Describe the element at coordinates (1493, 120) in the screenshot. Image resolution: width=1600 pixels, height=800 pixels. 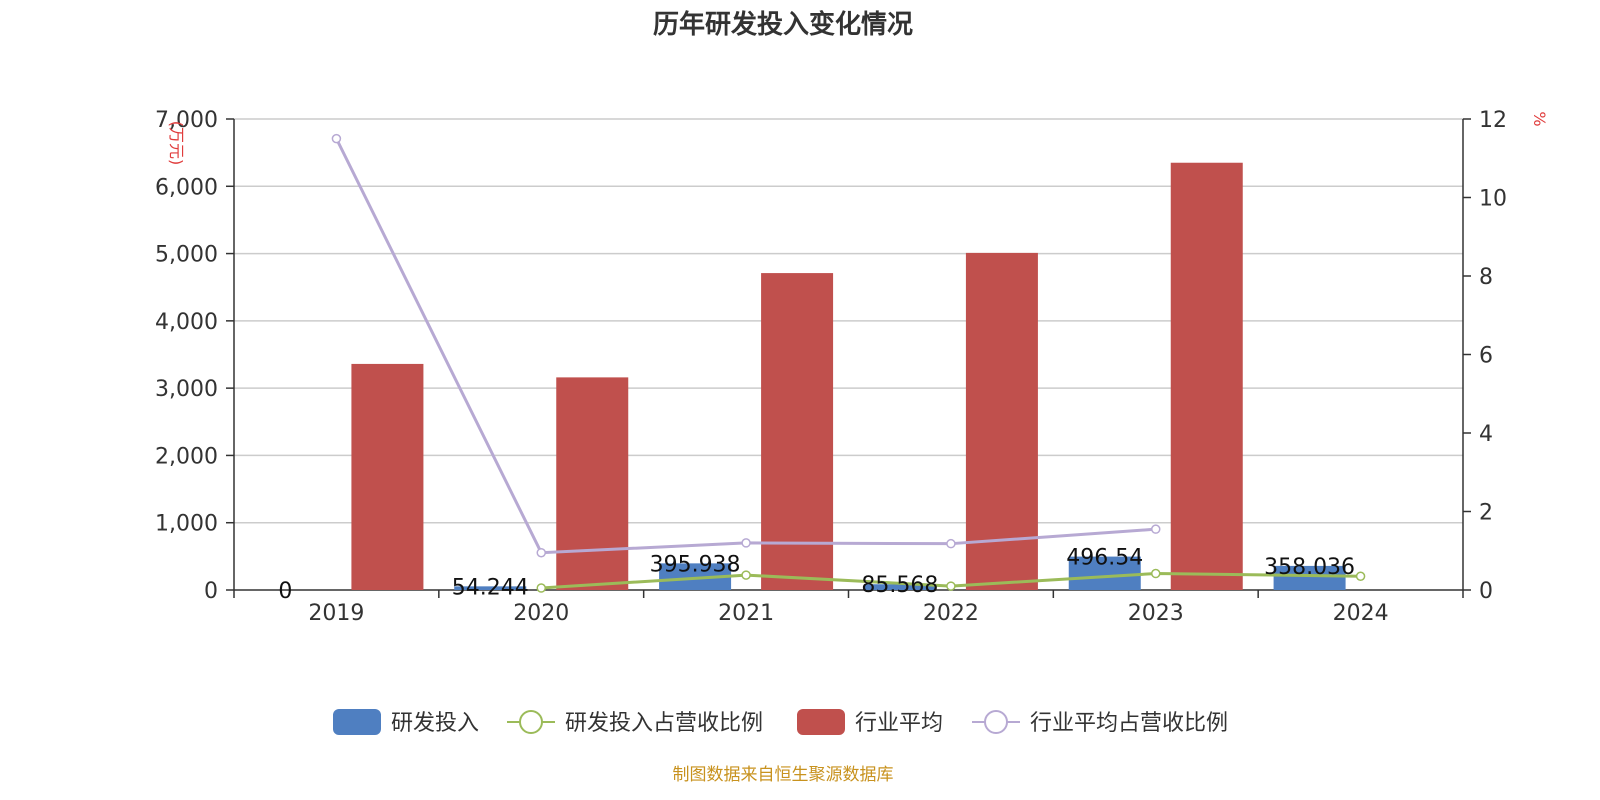
I see `y-right-tick-label: 12` at that location.